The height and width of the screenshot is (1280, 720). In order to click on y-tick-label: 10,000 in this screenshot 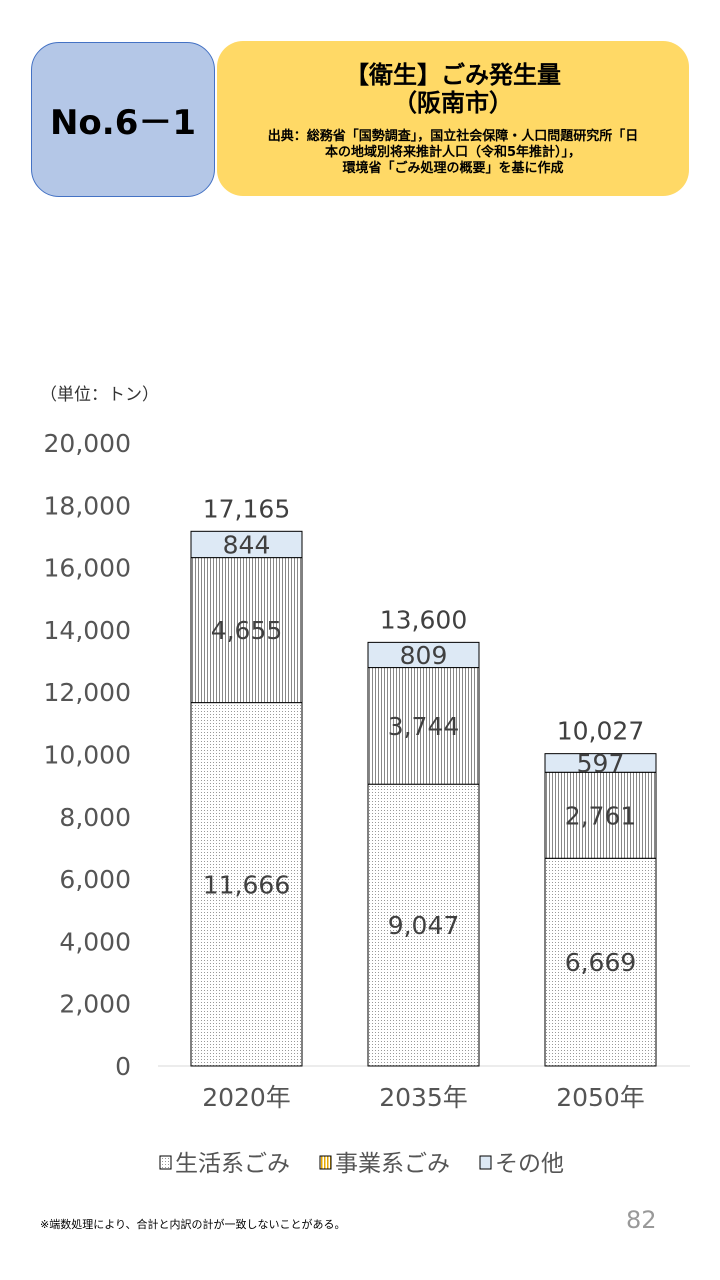, I will do `click(87, 755)`.